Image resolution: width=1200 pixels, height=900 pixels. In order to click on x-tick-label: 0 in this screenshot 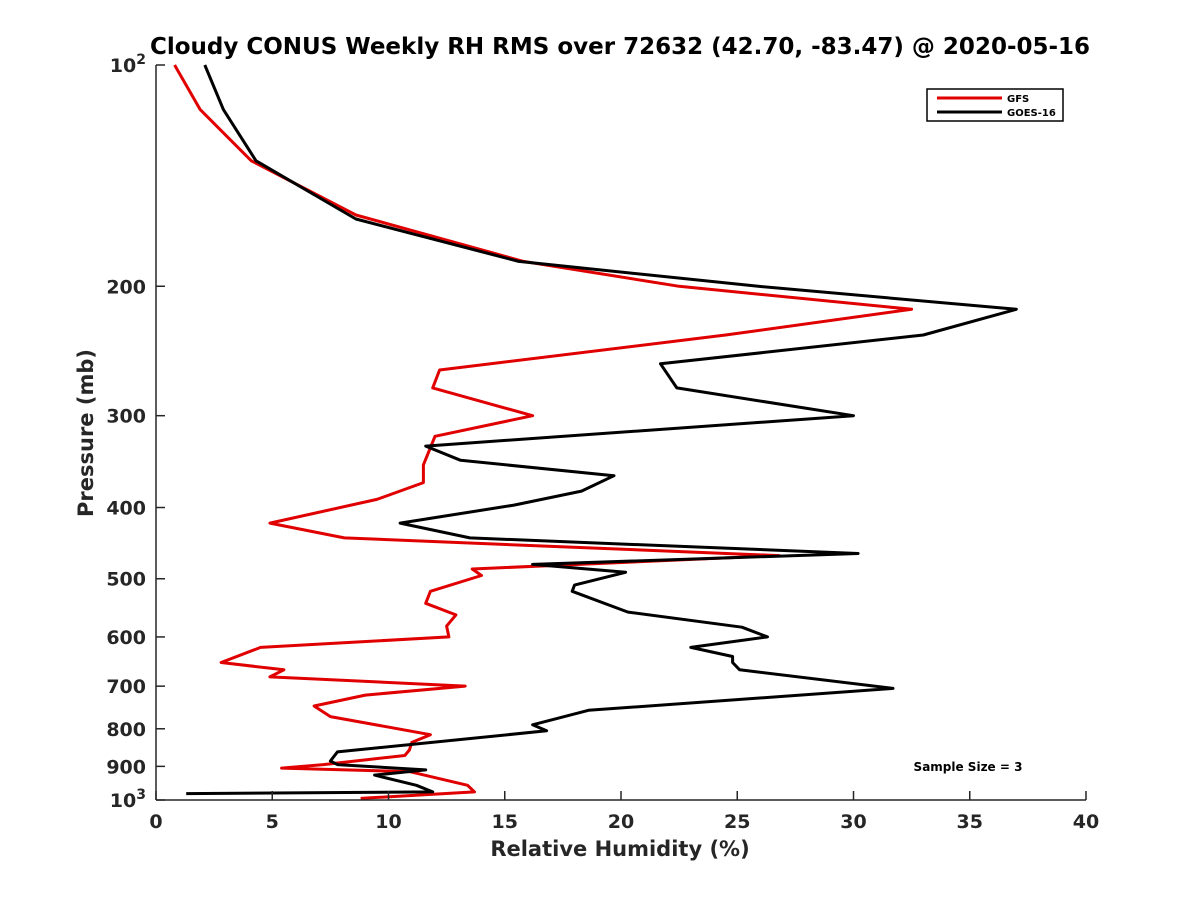, I will do `click(155, 822)`.